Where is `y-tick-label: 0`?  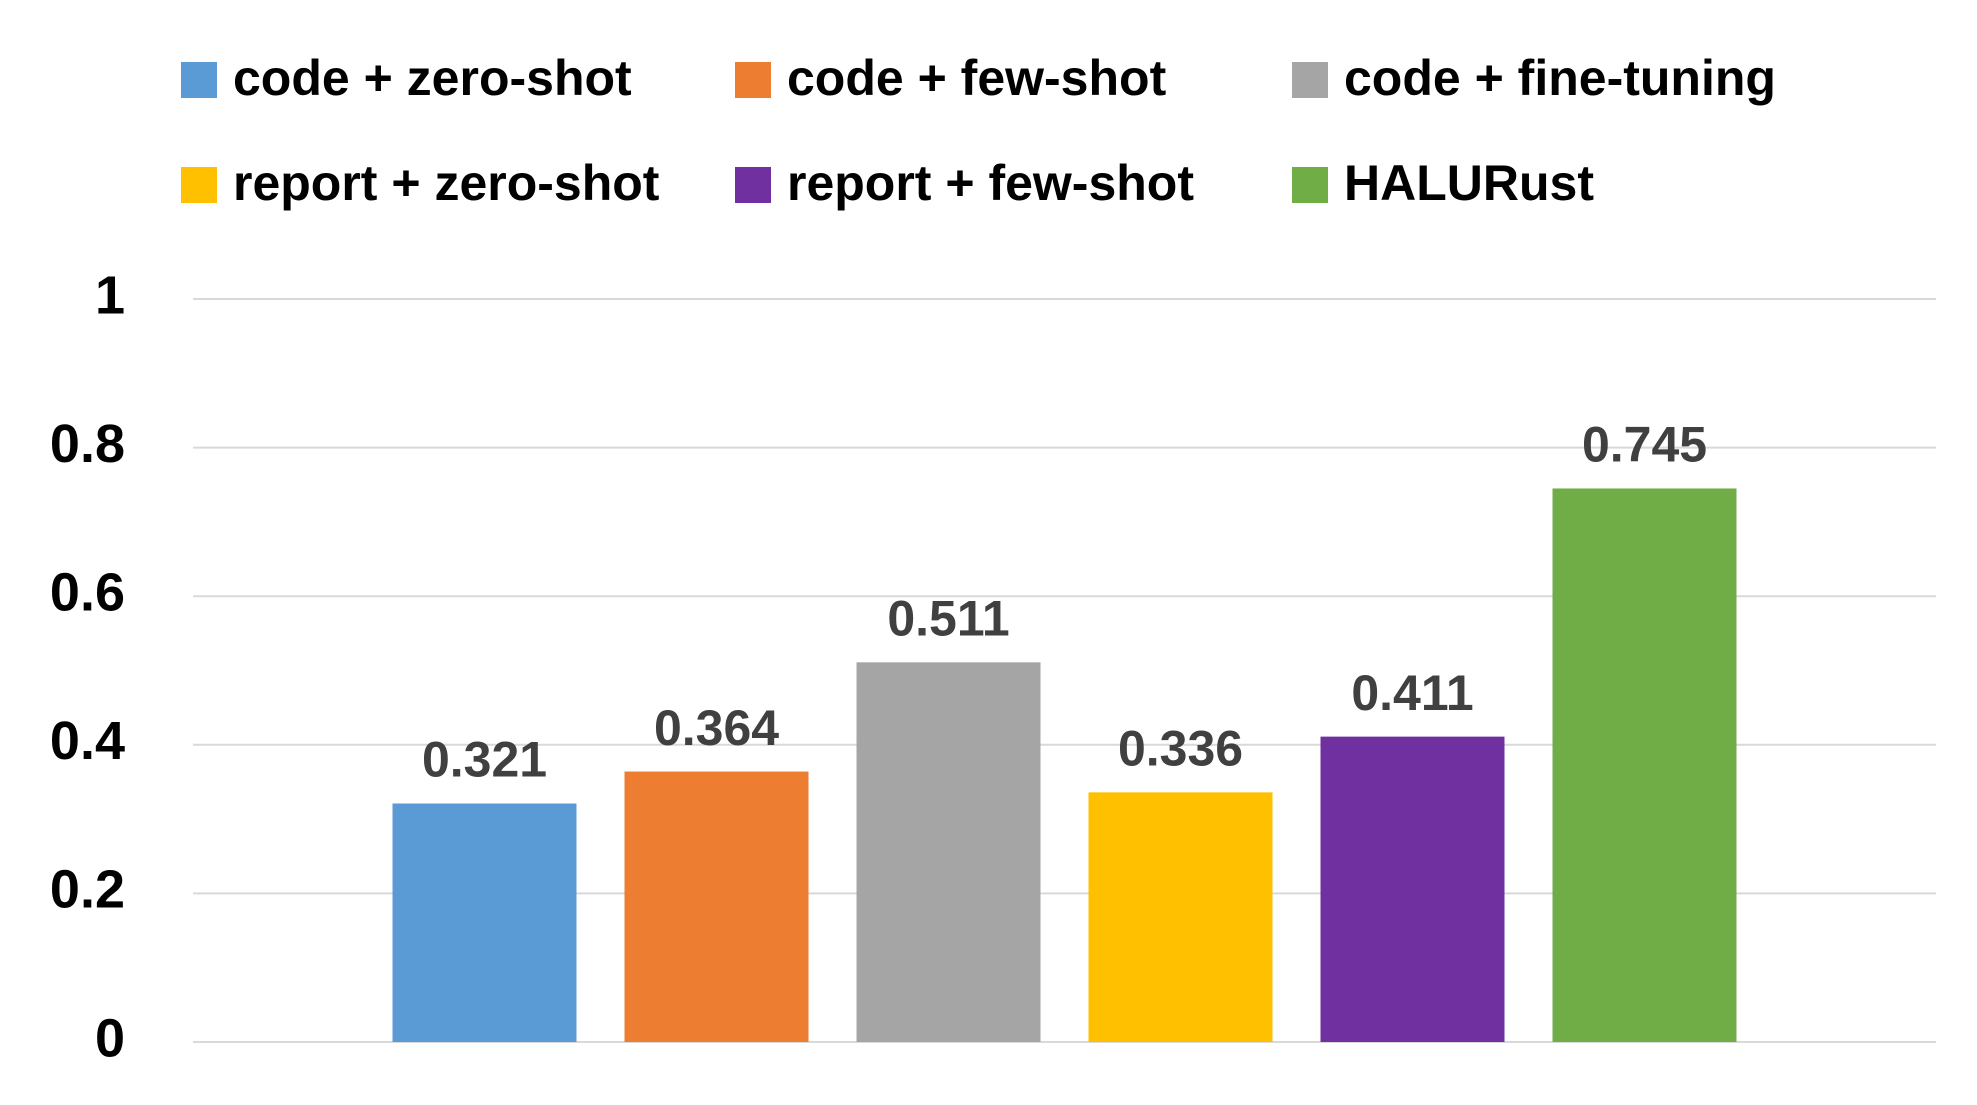 y-tick-label: 0 is located at coordinates (110, 1038).